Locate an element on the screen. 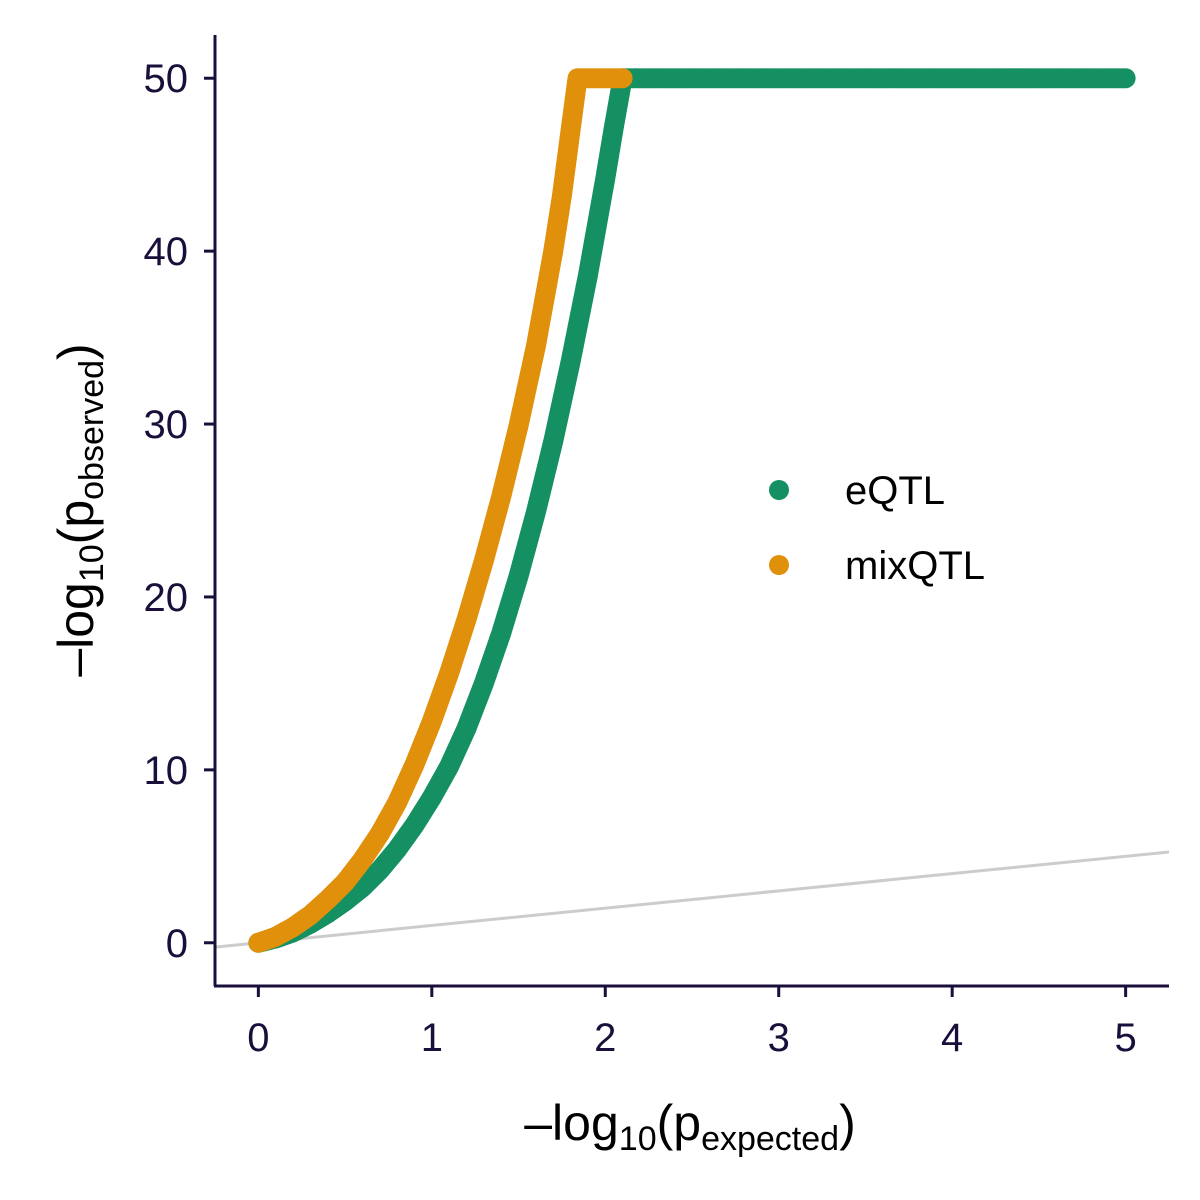 This screenshot has width=1200, height=1200. y-tick-label: 50 is located at coordinates (166, 79).